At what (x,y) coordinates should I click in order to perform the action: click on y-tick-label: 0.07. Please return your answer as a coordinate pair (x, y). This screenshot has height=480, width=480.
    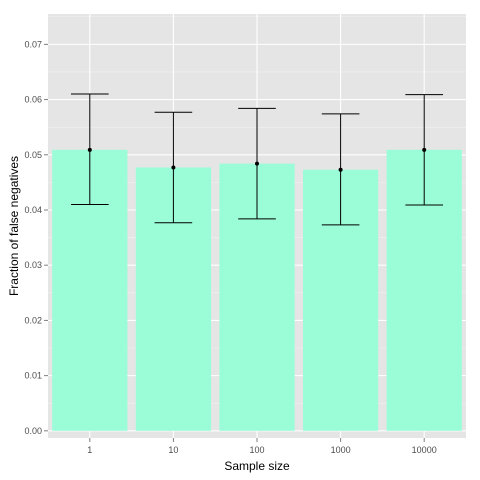
    Looking at the image, I should click on (33, 44).